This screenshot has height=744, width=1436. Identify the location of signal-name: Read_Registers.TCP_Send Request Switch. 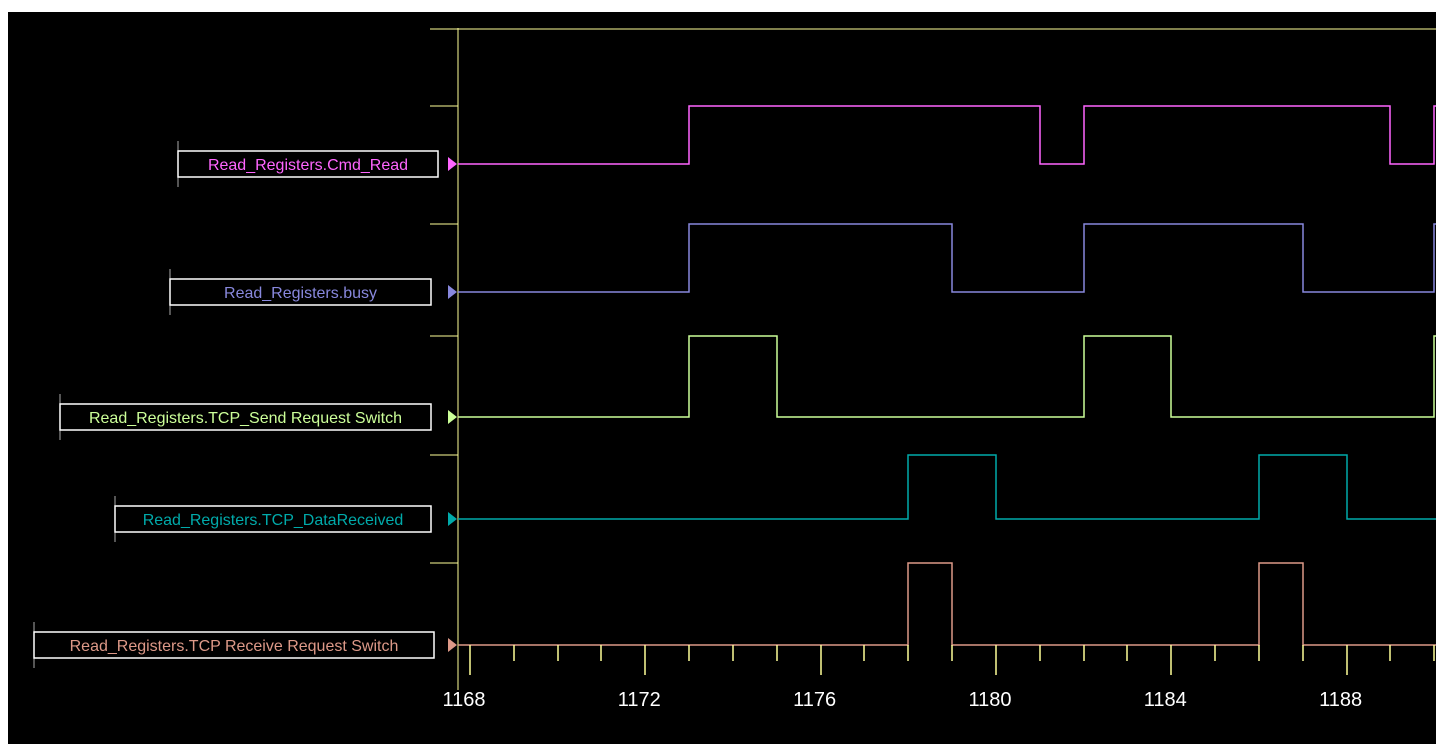
(245, 418).